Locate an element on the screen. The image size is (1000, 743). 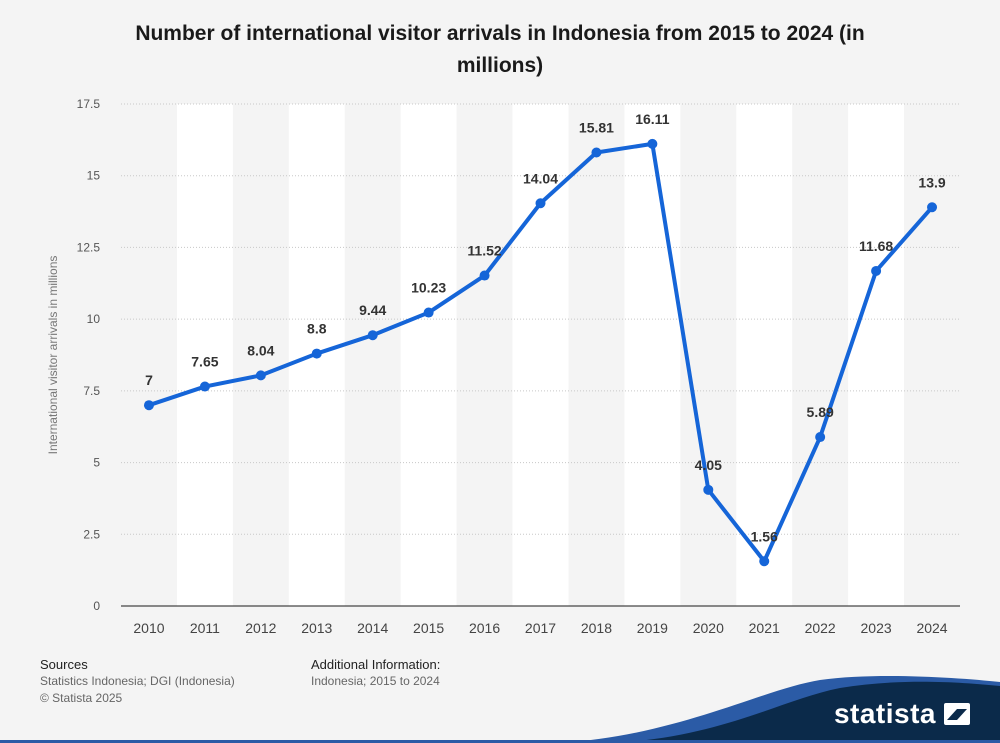
x-tick-label: 2024 is located at coordinates (931, 628).